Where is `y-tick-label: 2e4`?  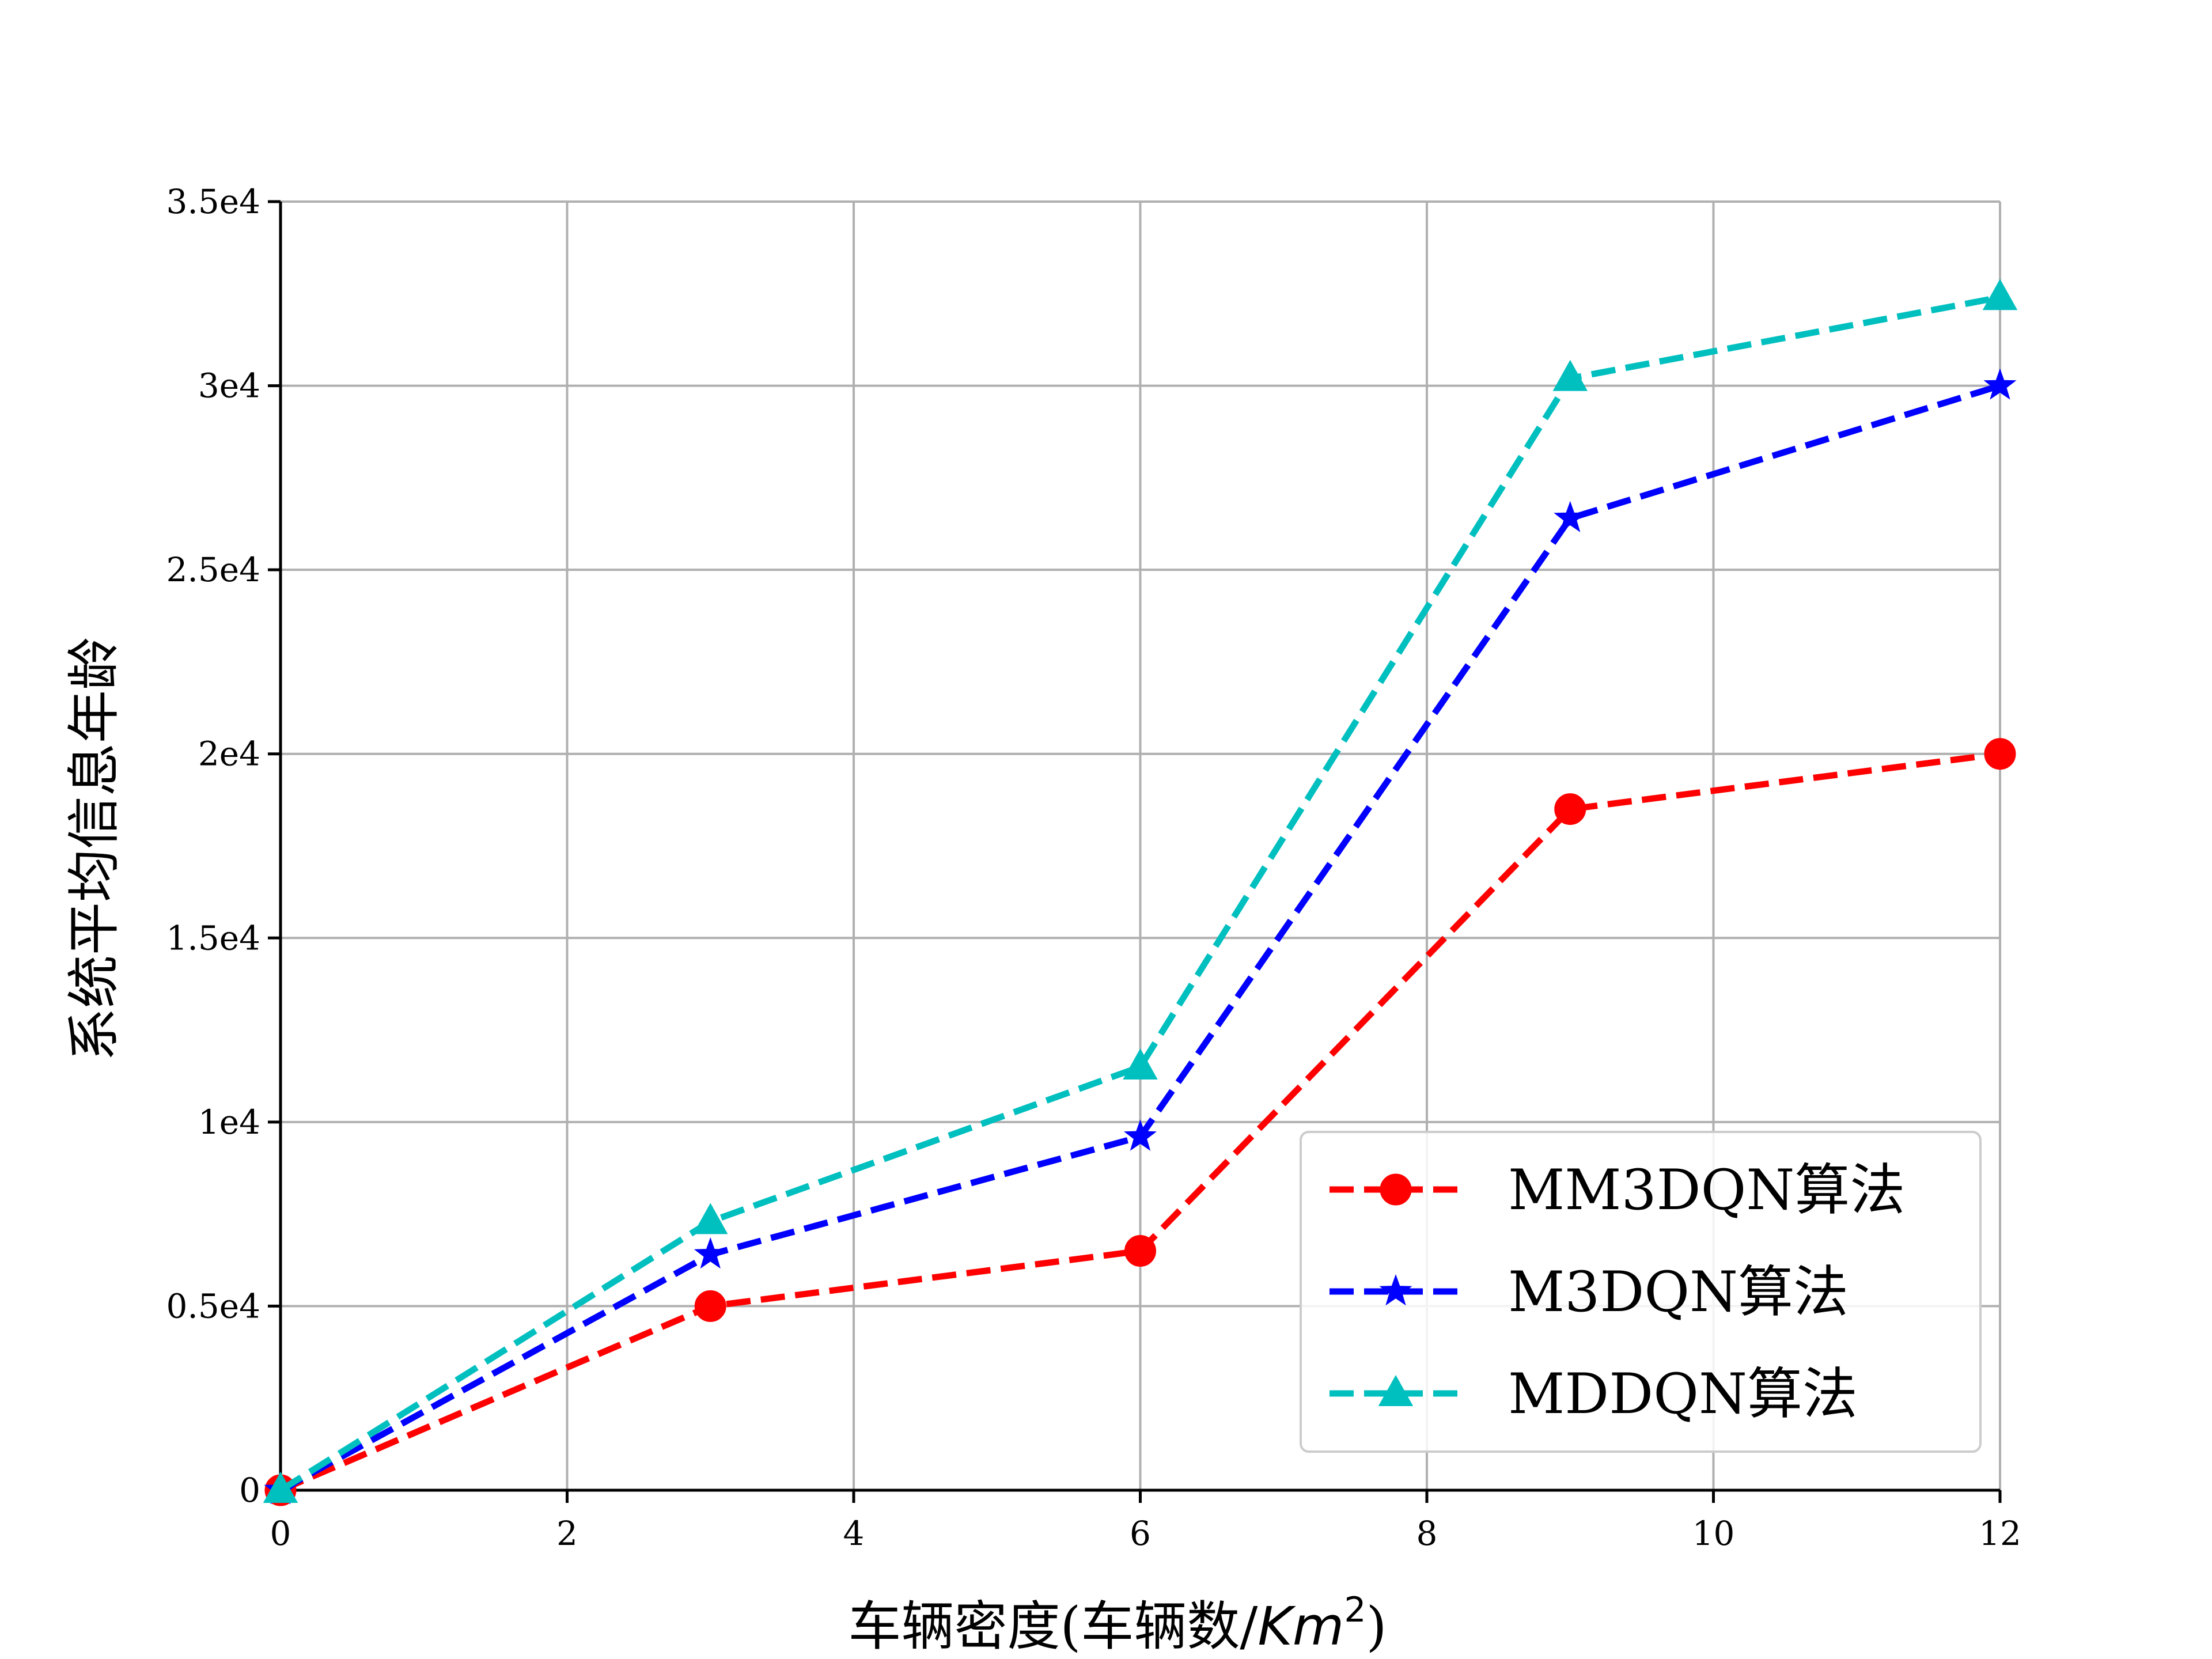
y-tick-label: 2e4 is located at coordinates (229, 754).